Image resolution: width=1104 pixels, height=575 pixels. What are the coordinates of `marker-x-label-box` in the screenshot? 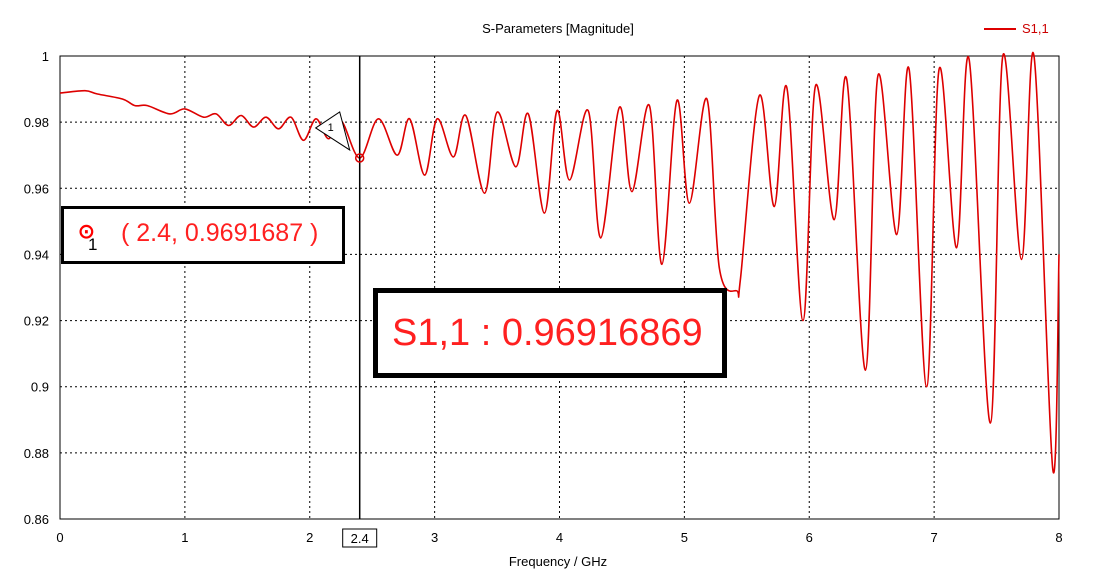 It's located at (360, 538).